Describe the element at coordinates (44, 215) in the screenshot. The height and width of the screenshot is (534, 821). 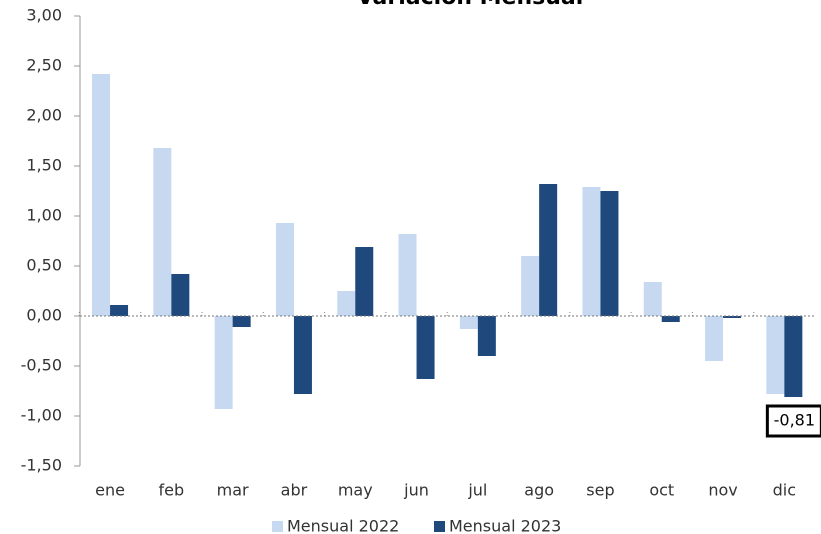
I see `y-tick-label: 1,00` at that location.